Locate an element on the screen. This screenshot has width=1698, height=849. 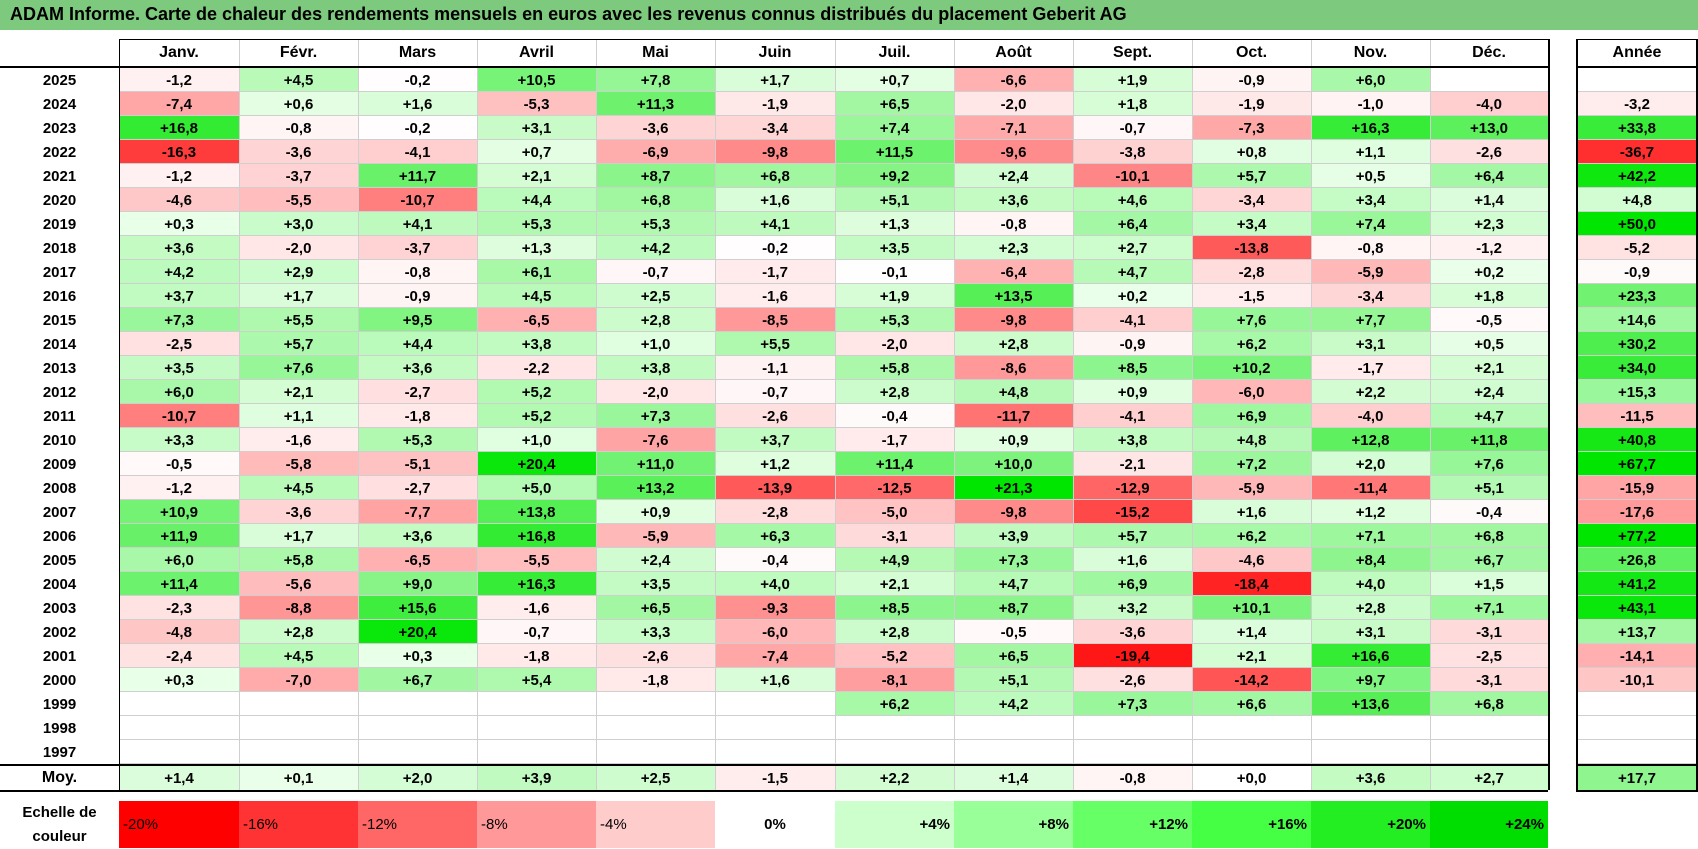
heatmap-cell: +3,3 is located at coordinates (179, 440).